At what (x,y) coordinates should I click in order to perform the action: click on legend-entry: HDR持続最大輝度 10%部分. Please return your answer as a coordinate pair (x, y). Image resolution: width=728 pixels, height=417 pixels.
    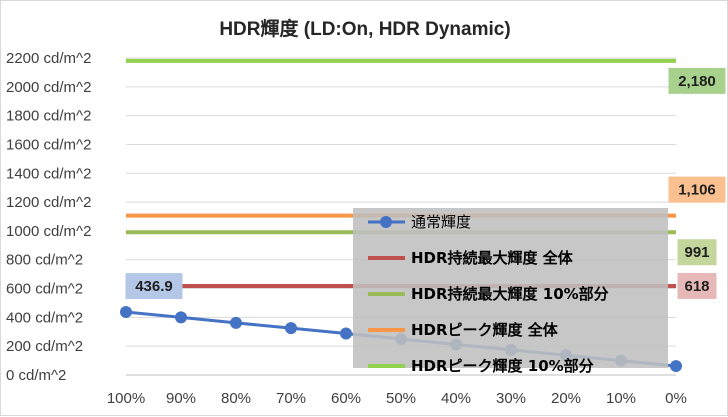
    Looking at the image, I should click on (510, 294).